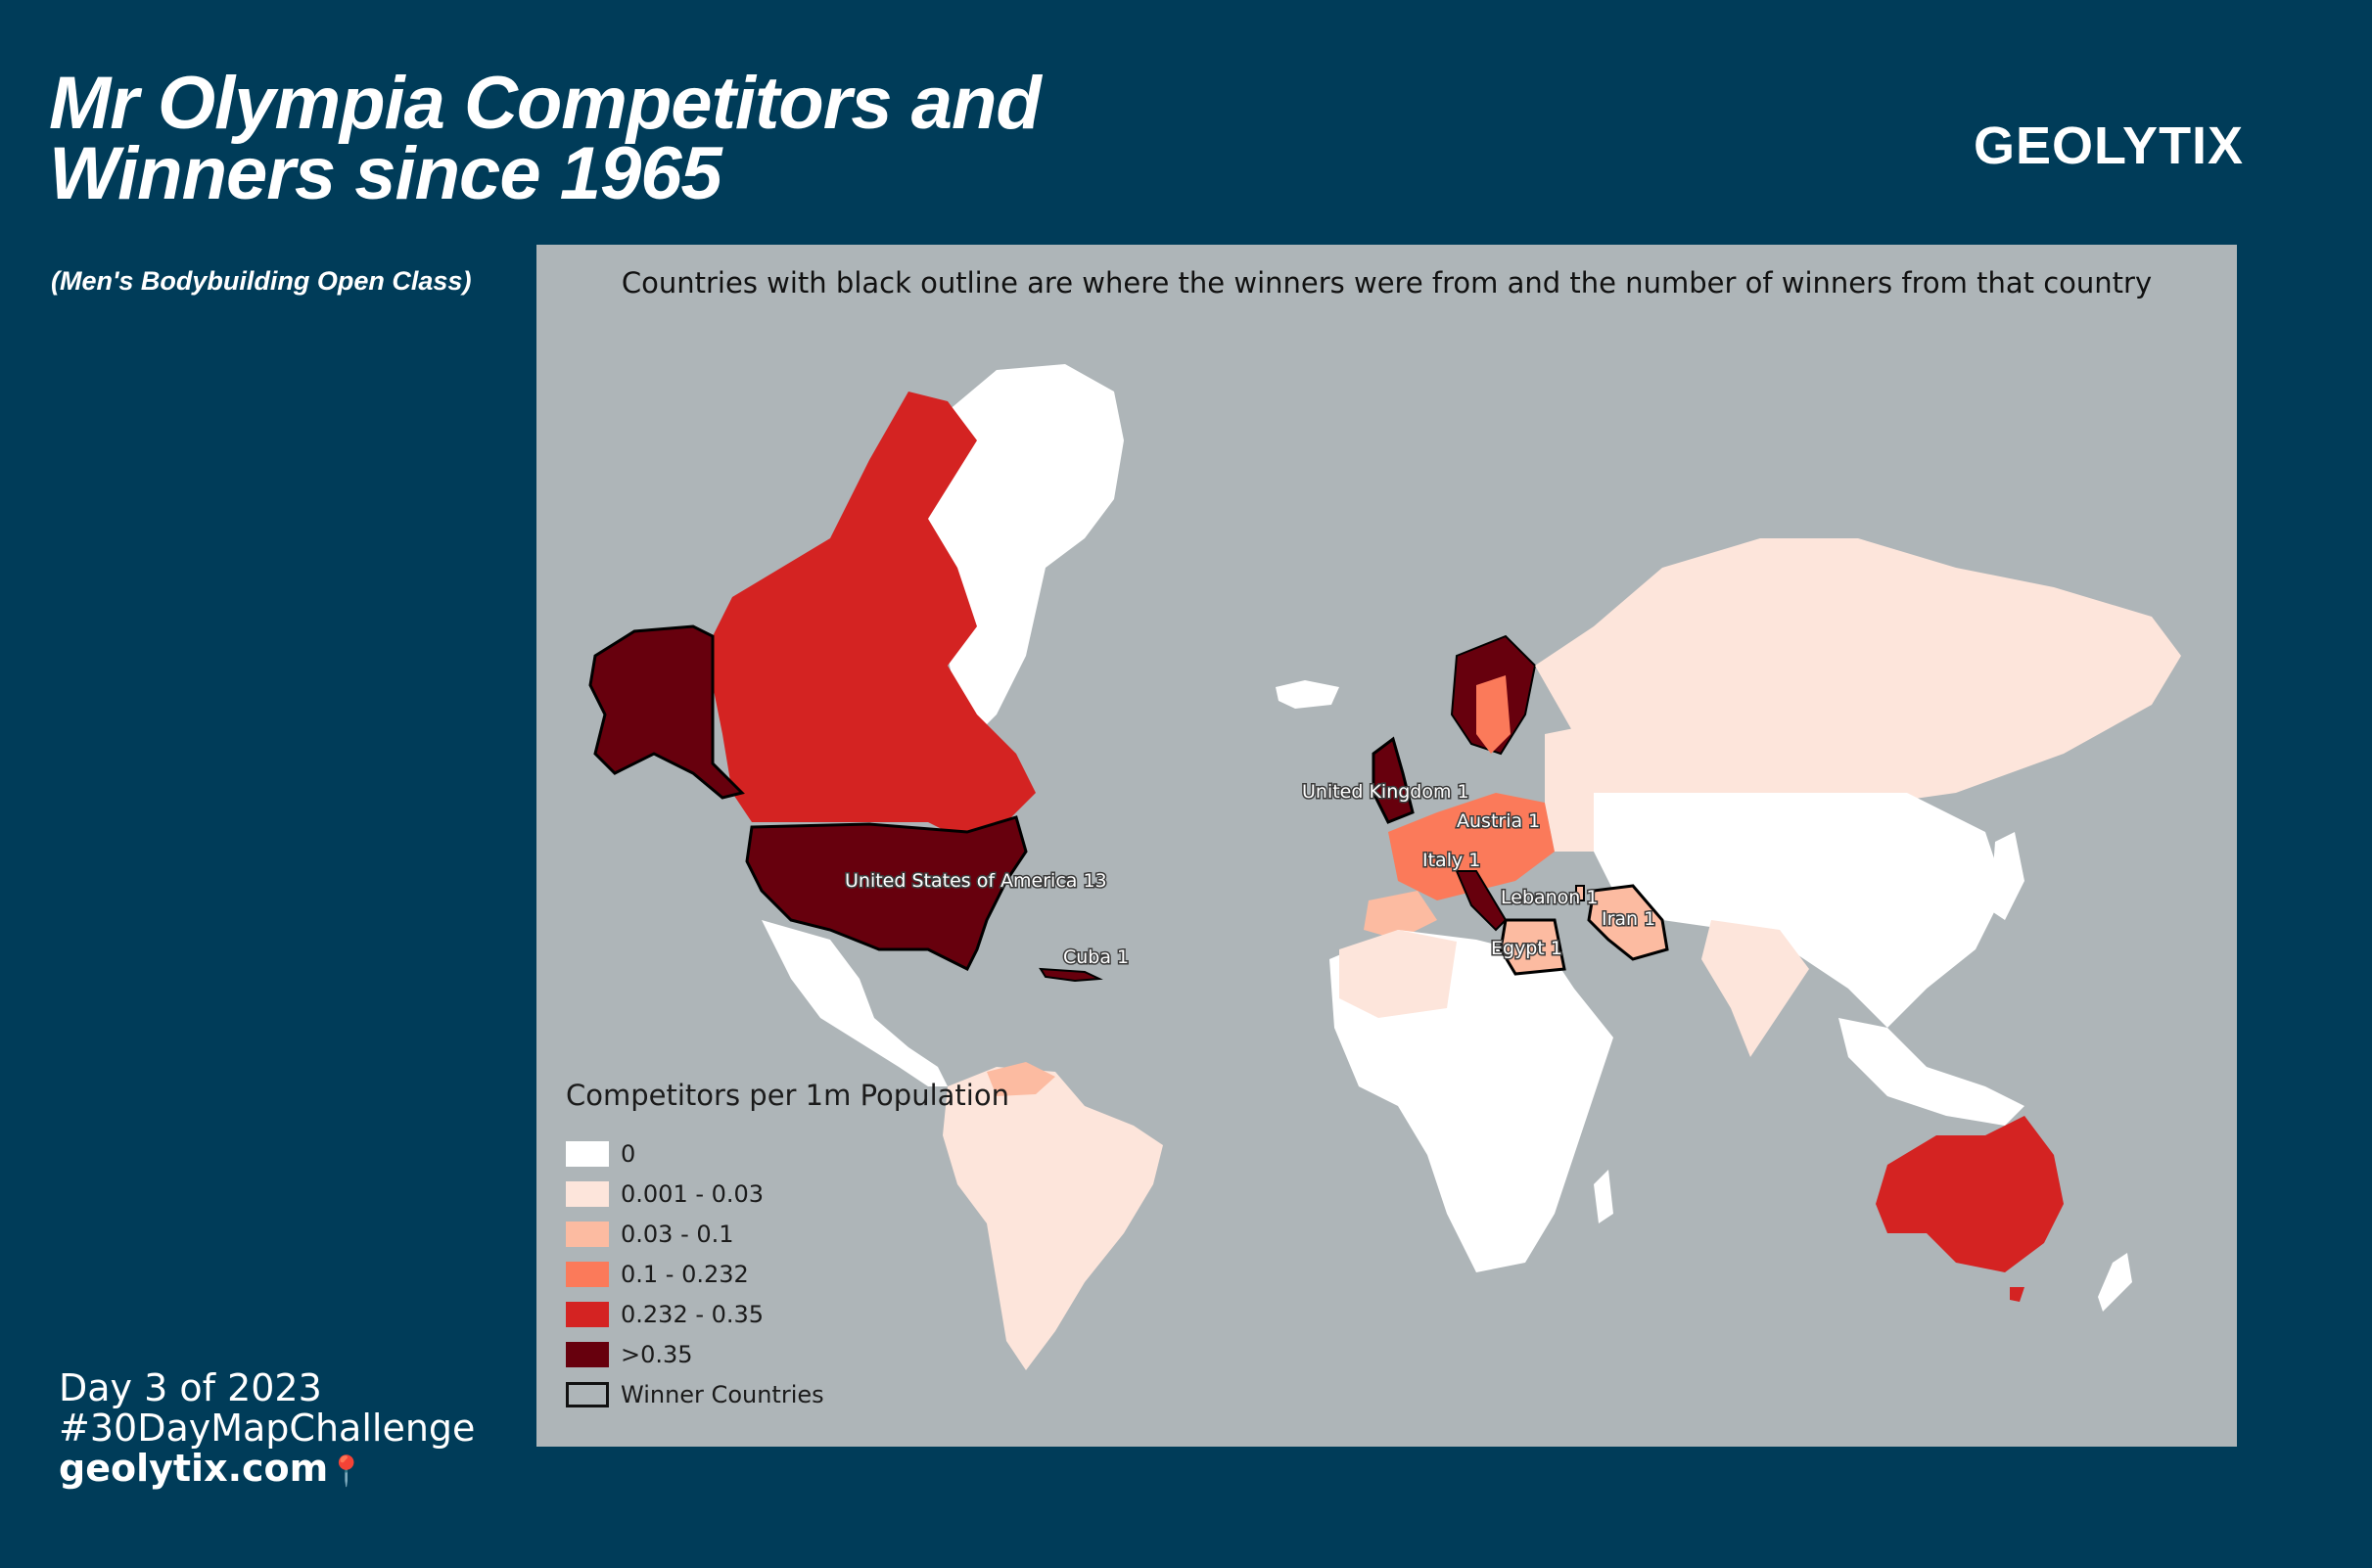 This screenshot has width=2372, height=1568. Describe the element at coordinates (194, 1468) in the screenshot. I see `footer-site: geolytix.com` at that location.